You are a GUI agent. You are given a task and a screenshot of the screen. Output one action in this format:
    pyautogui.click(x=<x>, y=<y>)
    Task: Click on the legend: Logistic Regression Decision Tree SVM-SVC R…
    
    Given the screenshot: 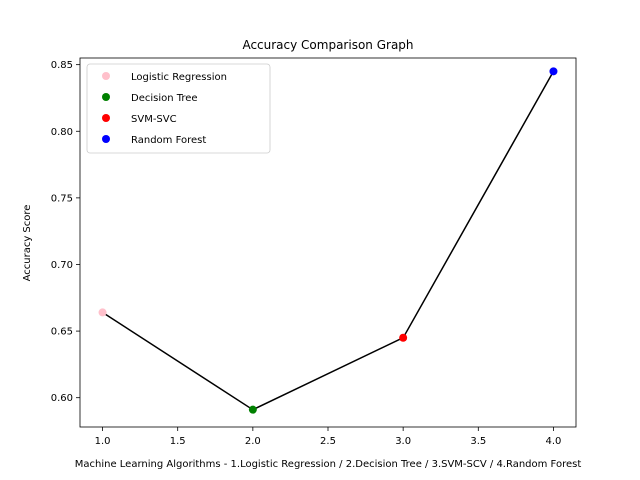 What is the action you would take?
    pyautogui.click(x=178, y=108)
    